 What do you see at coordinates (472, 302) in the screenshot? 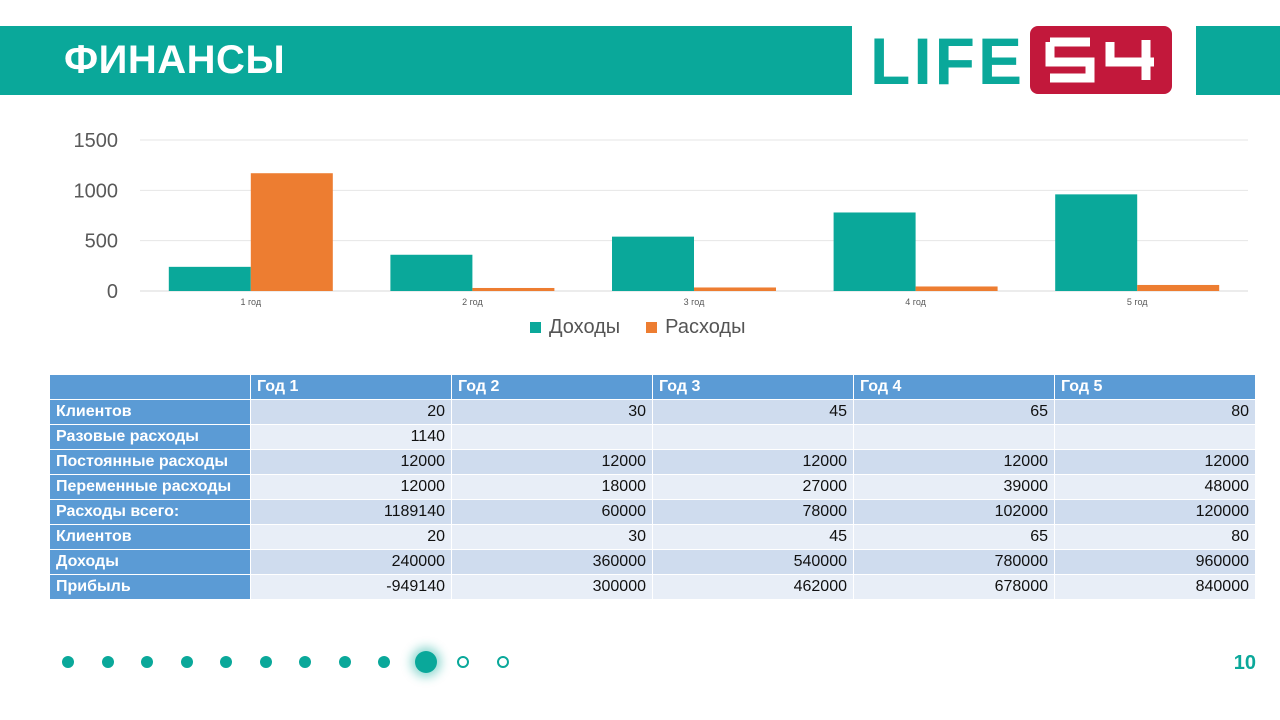
I see `x-tick-label: 2 год` at bounding box center [472, 302].